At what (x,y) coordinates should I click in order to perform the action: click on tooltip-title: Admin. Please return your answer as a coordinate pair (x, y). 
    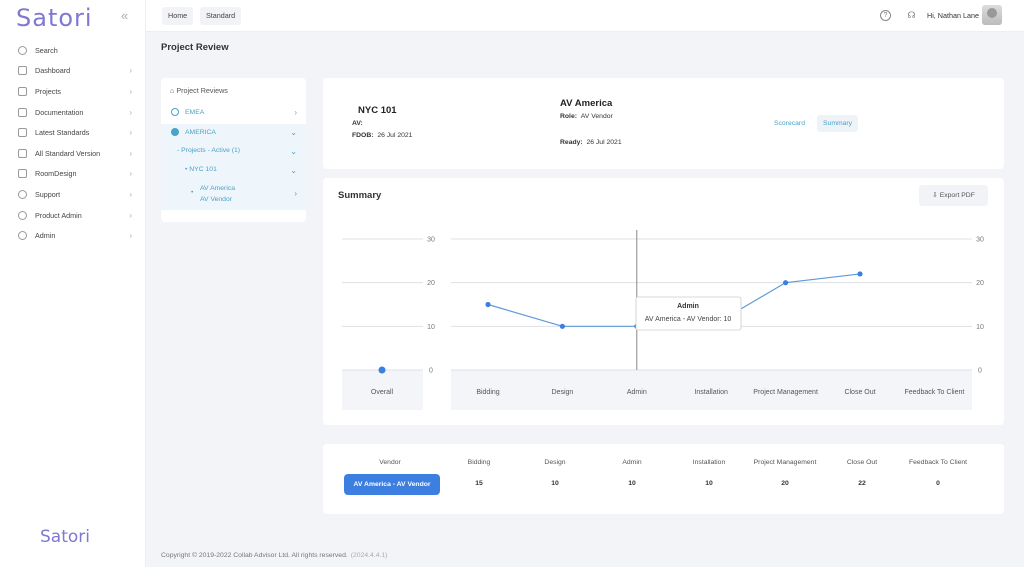
    Looking at the image, I should click on (688, 306).